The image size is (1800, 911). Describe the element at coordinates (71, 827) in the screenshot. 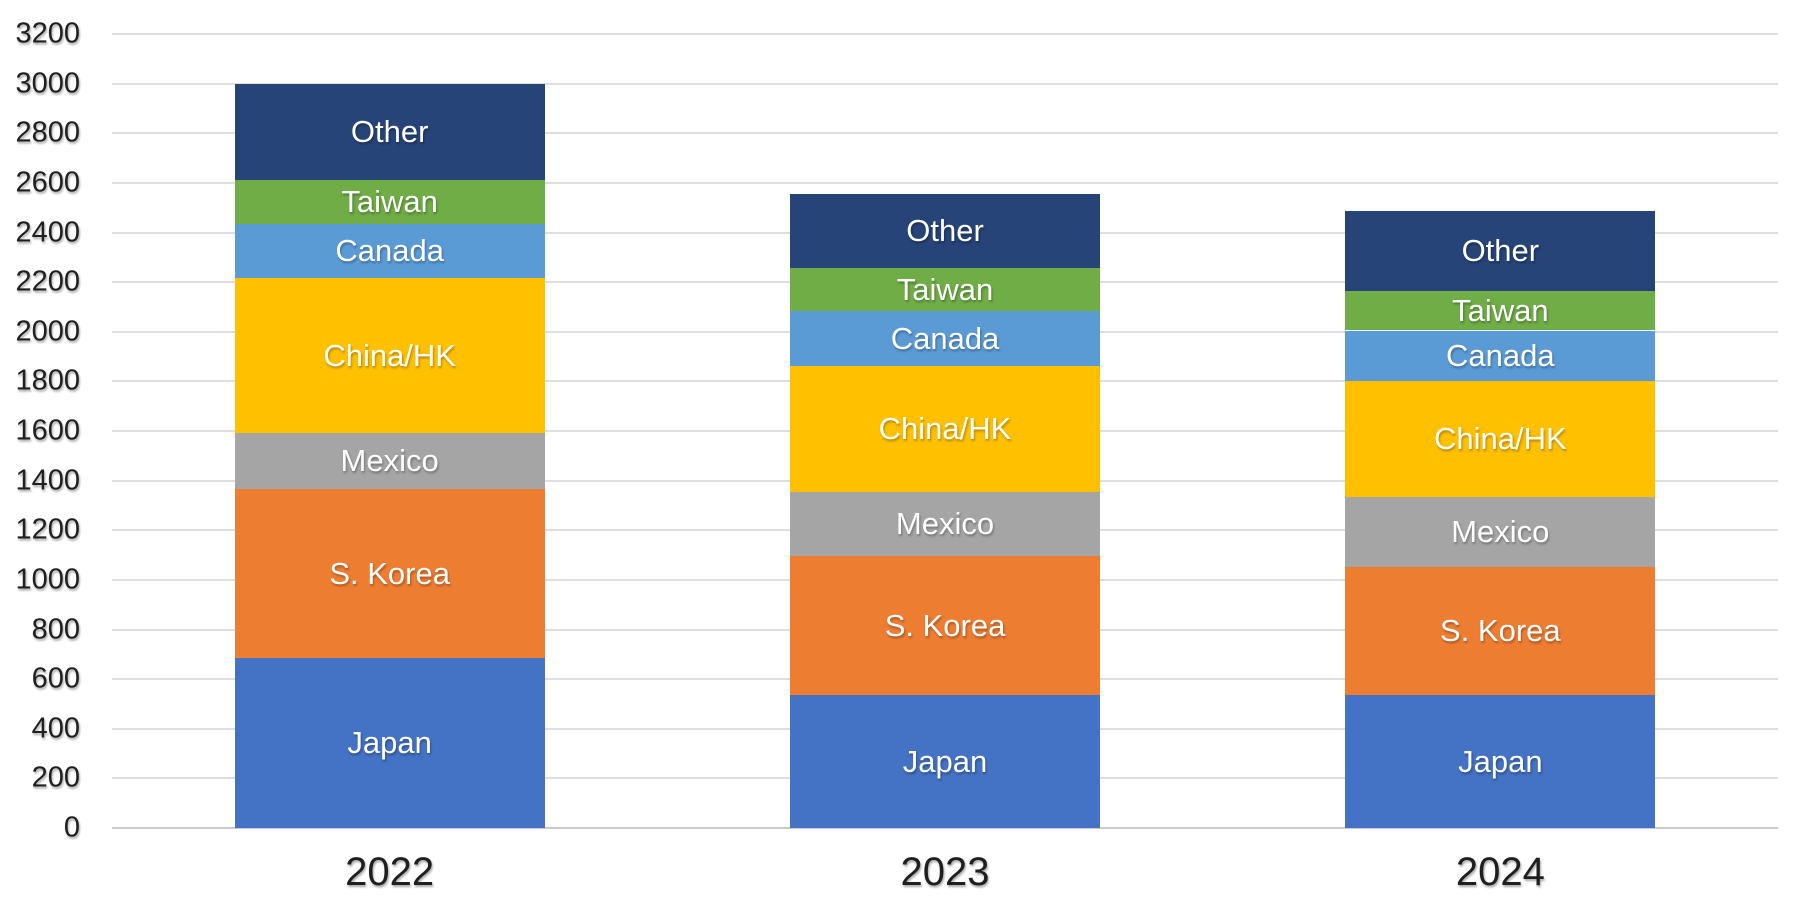

I see `y-axis-tick-label: 0` at that location.